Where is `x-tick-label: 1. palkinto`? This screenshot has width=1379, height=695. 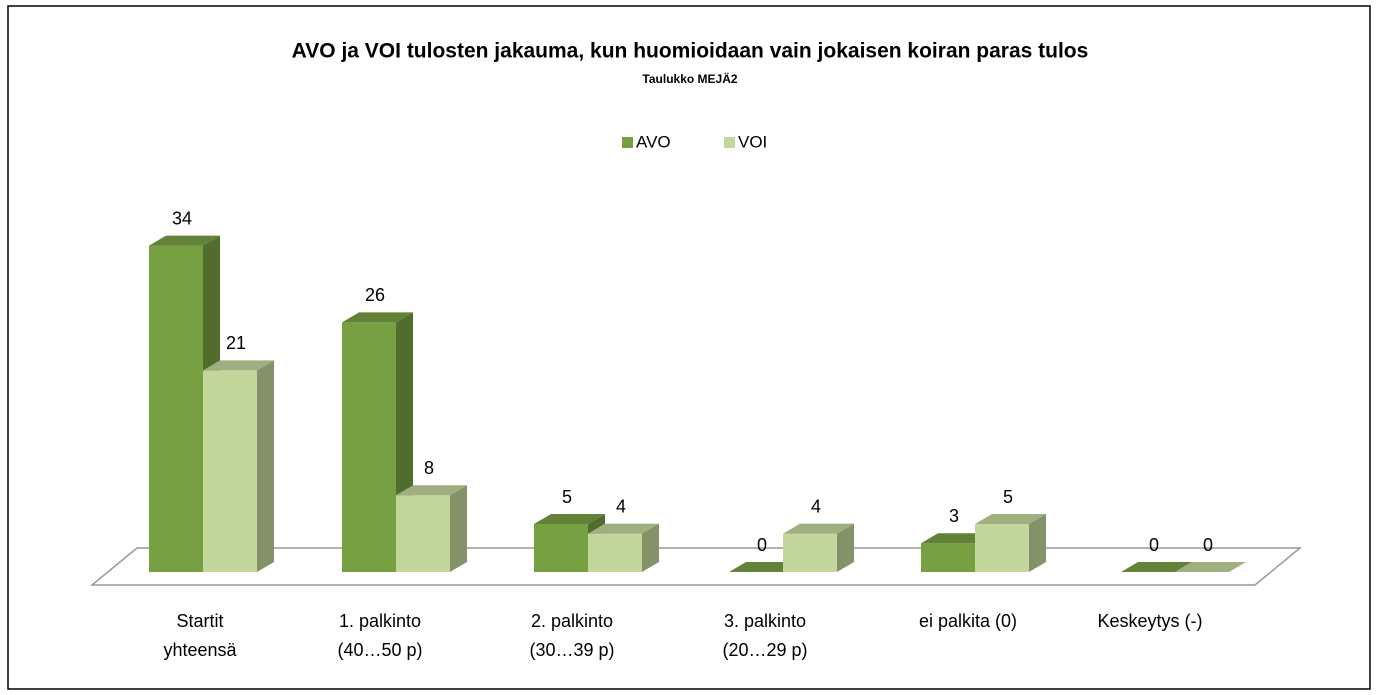
x-tick-label: 1. palkinto is located at coordinates (380, 621).